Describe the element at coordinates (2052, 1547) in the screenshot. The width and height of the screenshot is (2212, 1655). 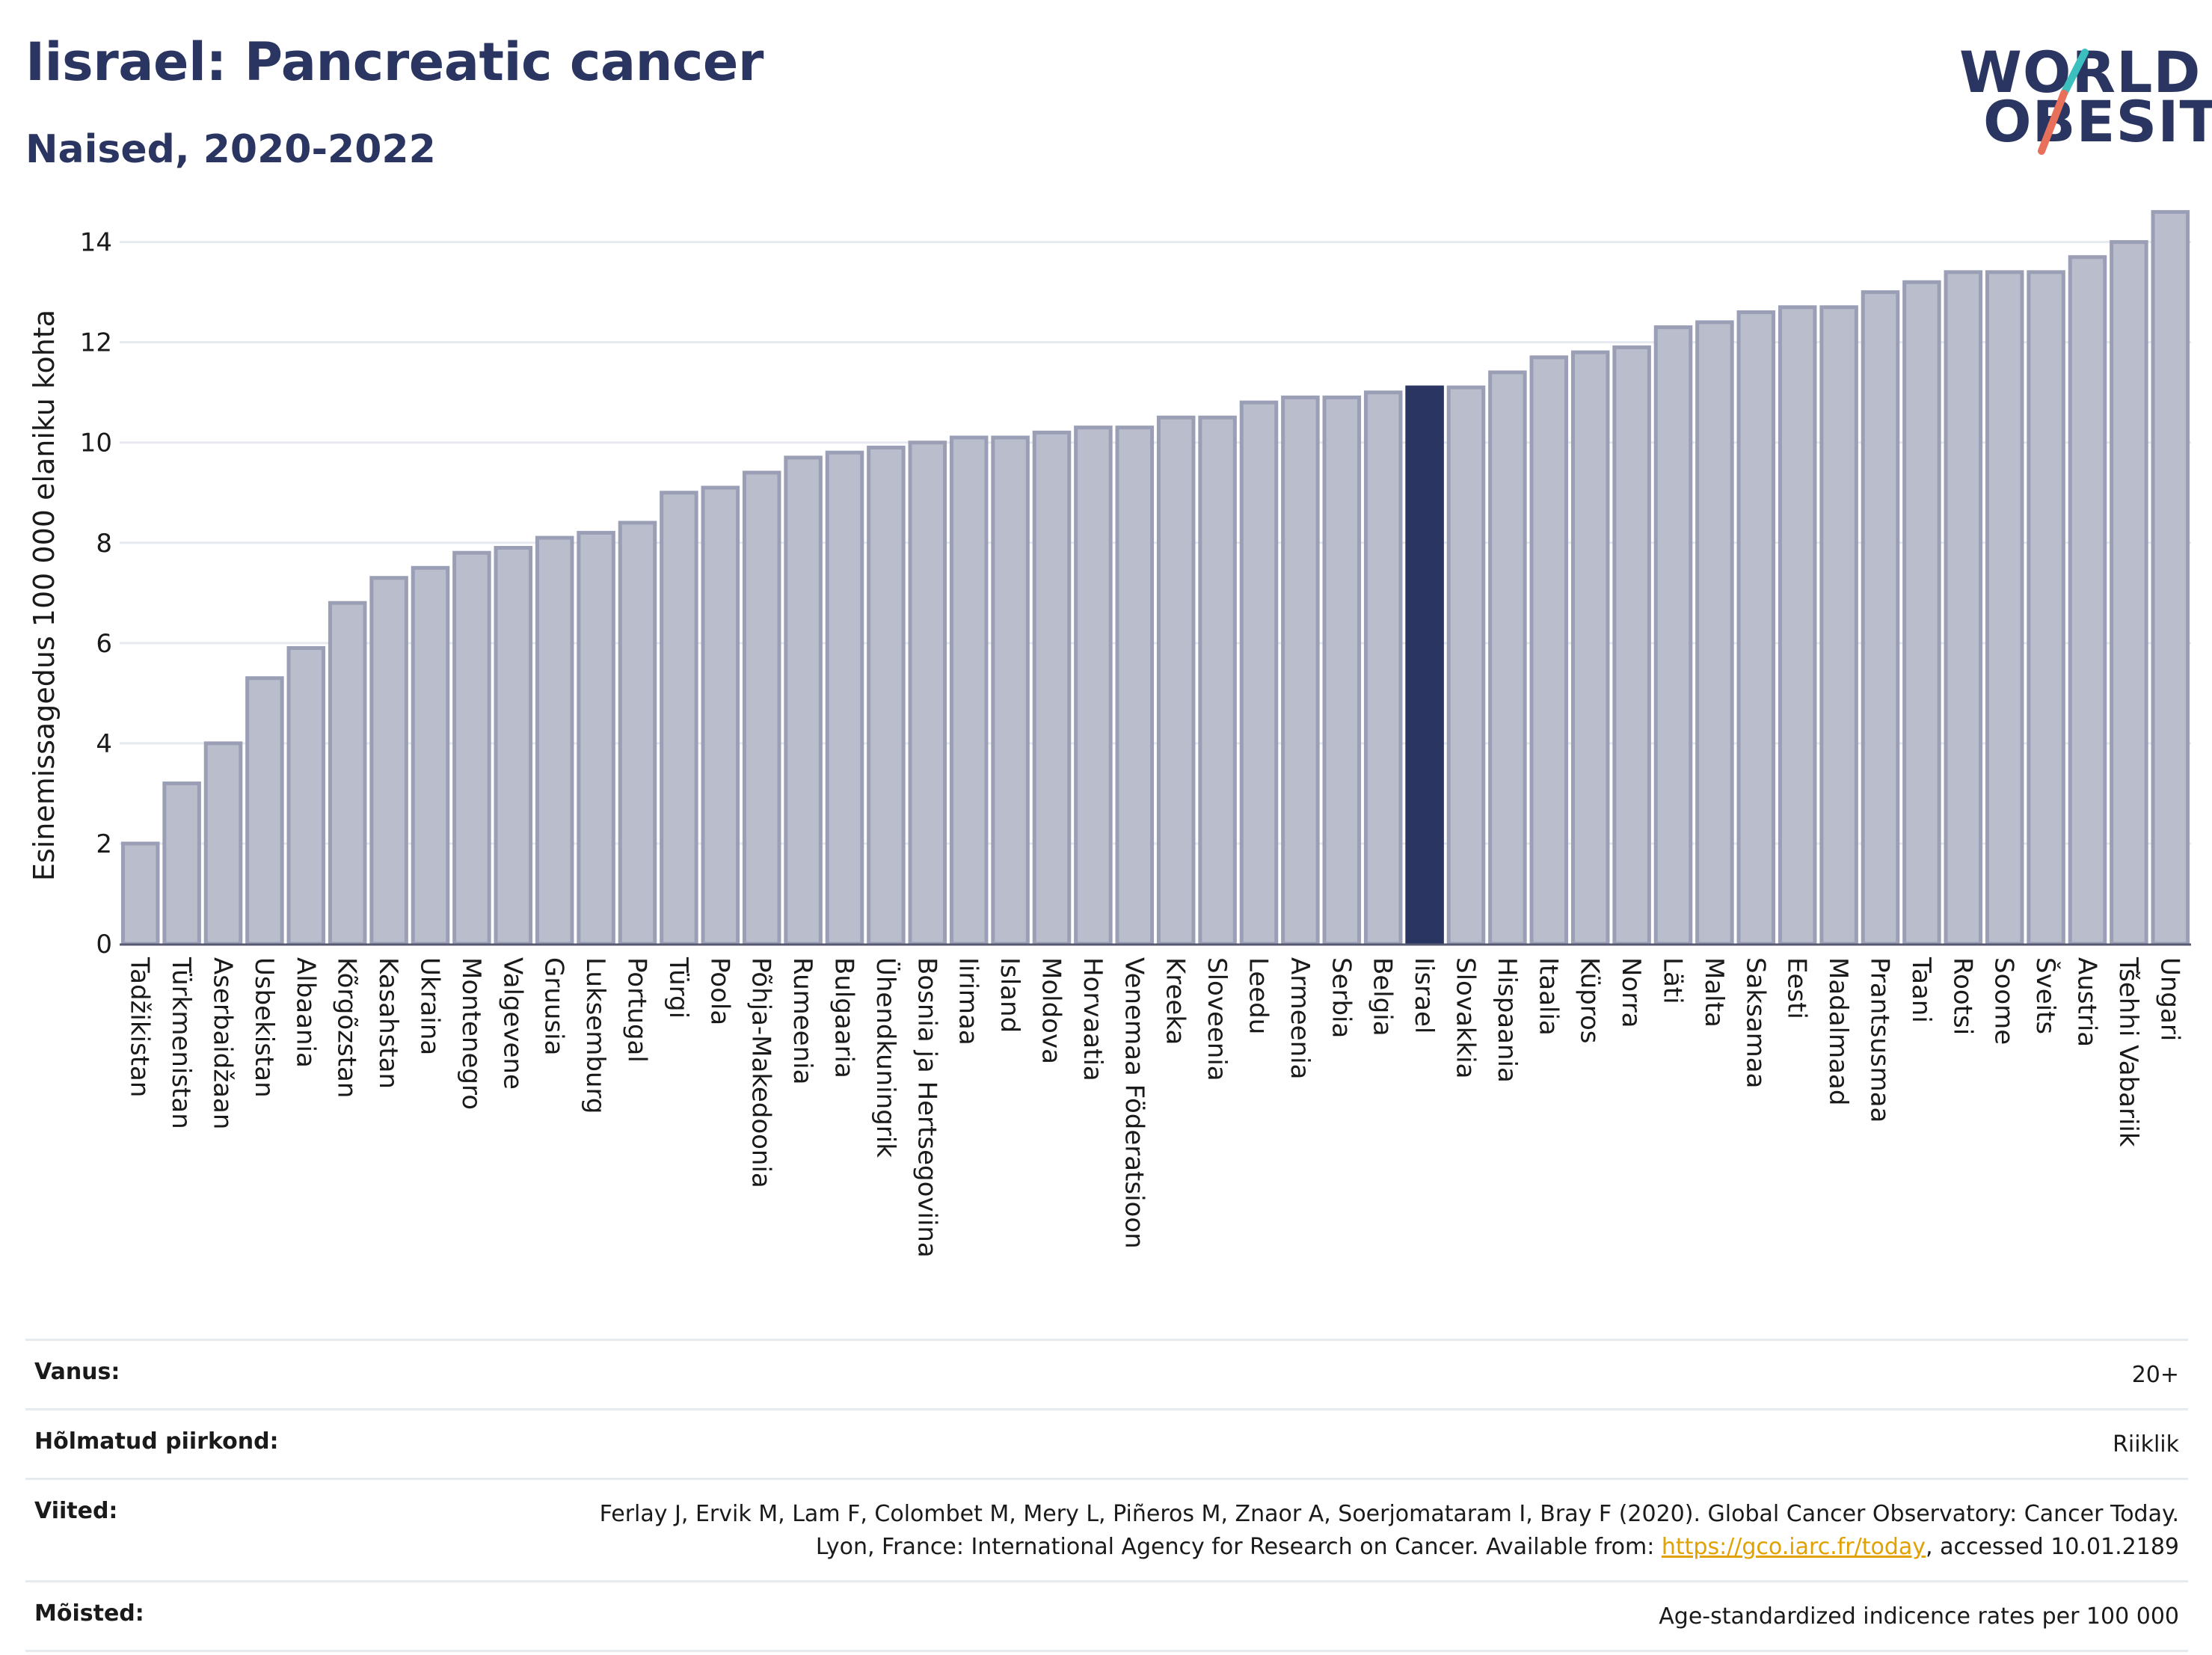
I see `reference-accessed: , accessed 10.01.2189` at that location.